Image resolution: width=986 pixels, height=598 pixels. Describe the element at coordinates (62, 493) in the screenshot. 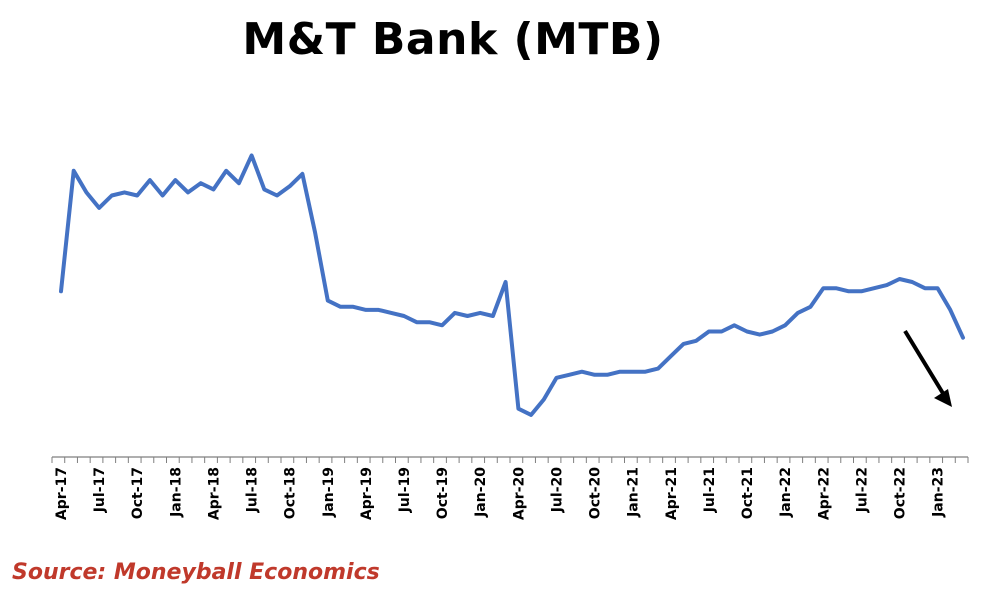

I see `x-tick-label: Apr-17` at that location.